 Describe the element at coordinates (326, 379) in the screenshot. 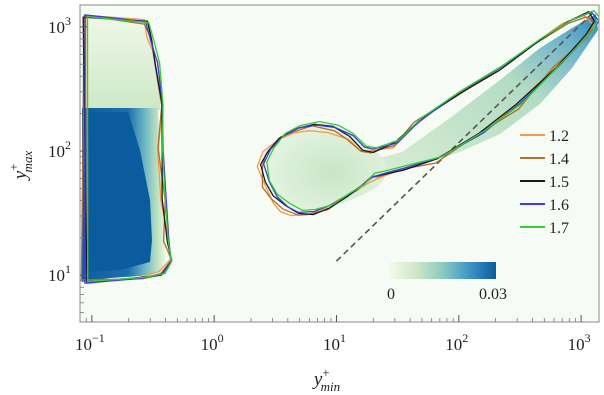

I see `x-axis-label: y+ min` at that location.